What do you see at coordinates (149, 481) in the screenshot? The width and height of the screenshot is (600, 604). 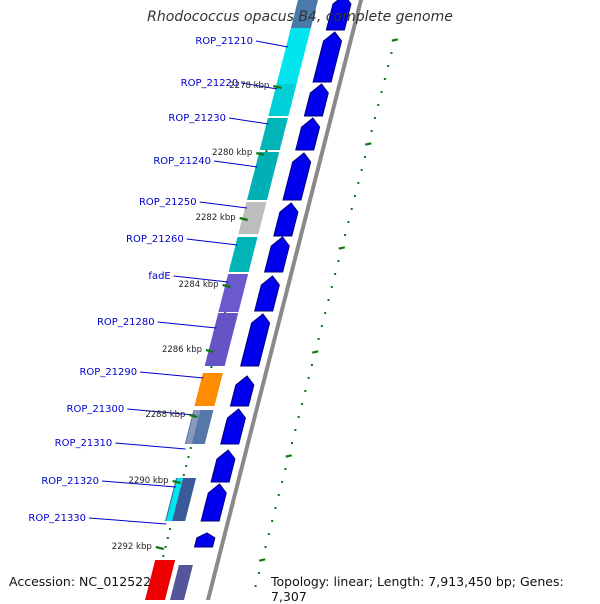 I see `kbp-label: 2290 kbp` at bounding box center [149, 481].